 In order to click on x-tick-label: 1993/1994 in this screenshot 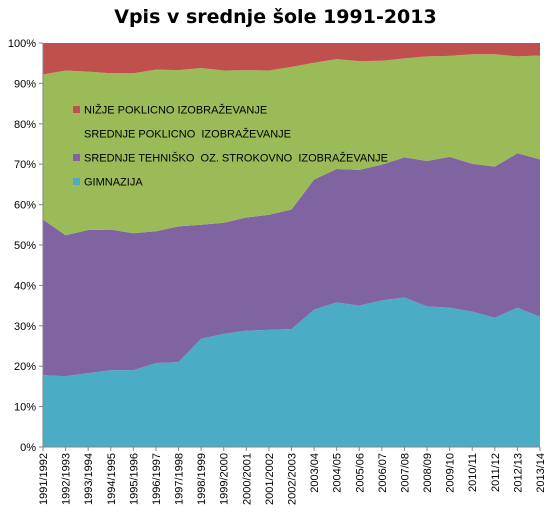, I will do `click(89, 479)`.